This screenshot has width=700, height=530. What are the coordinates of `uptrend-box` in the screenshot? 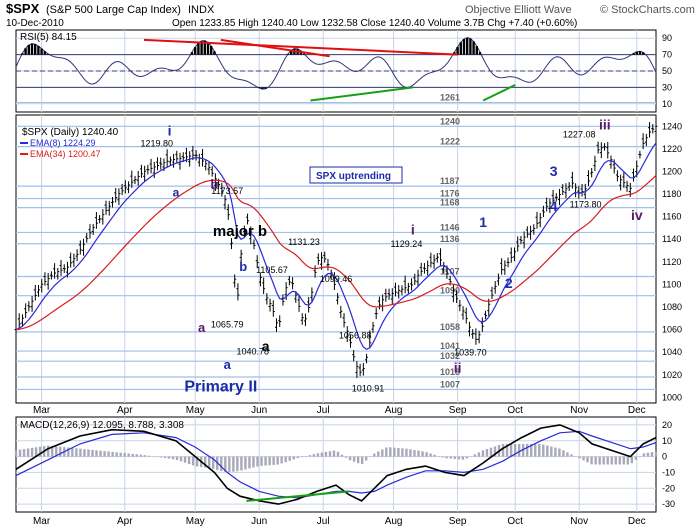 It's located at (356, 175).